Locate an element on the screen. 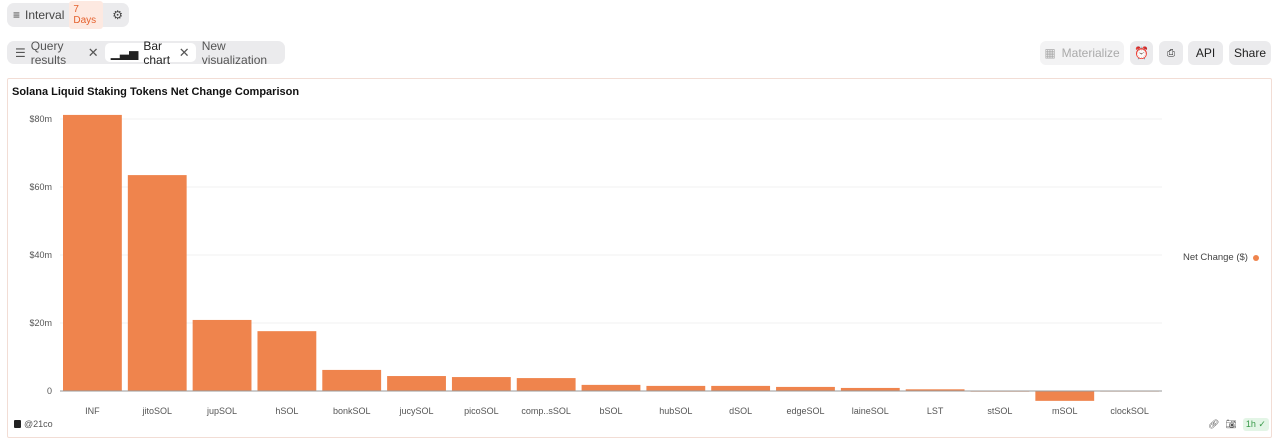  csv-download-button: ⎙ is located at coordinates (1171, 53).